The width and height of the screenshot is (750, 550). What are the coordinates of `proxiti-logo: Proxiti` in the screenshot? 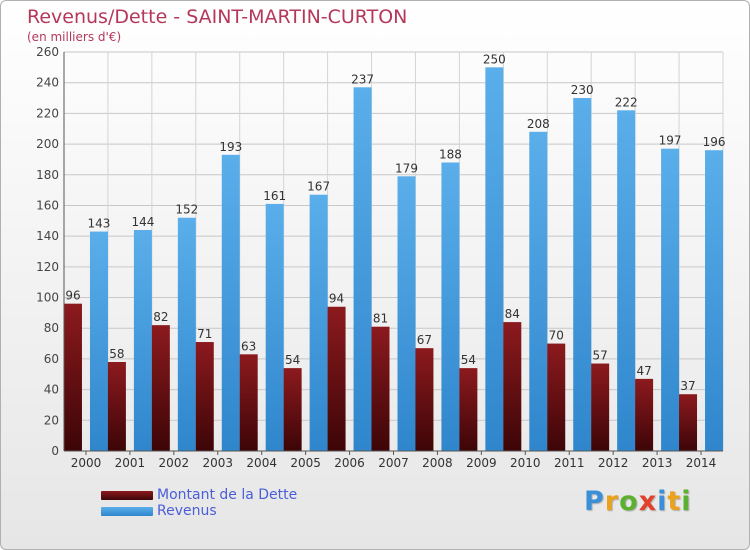 It's located at (638, 501).